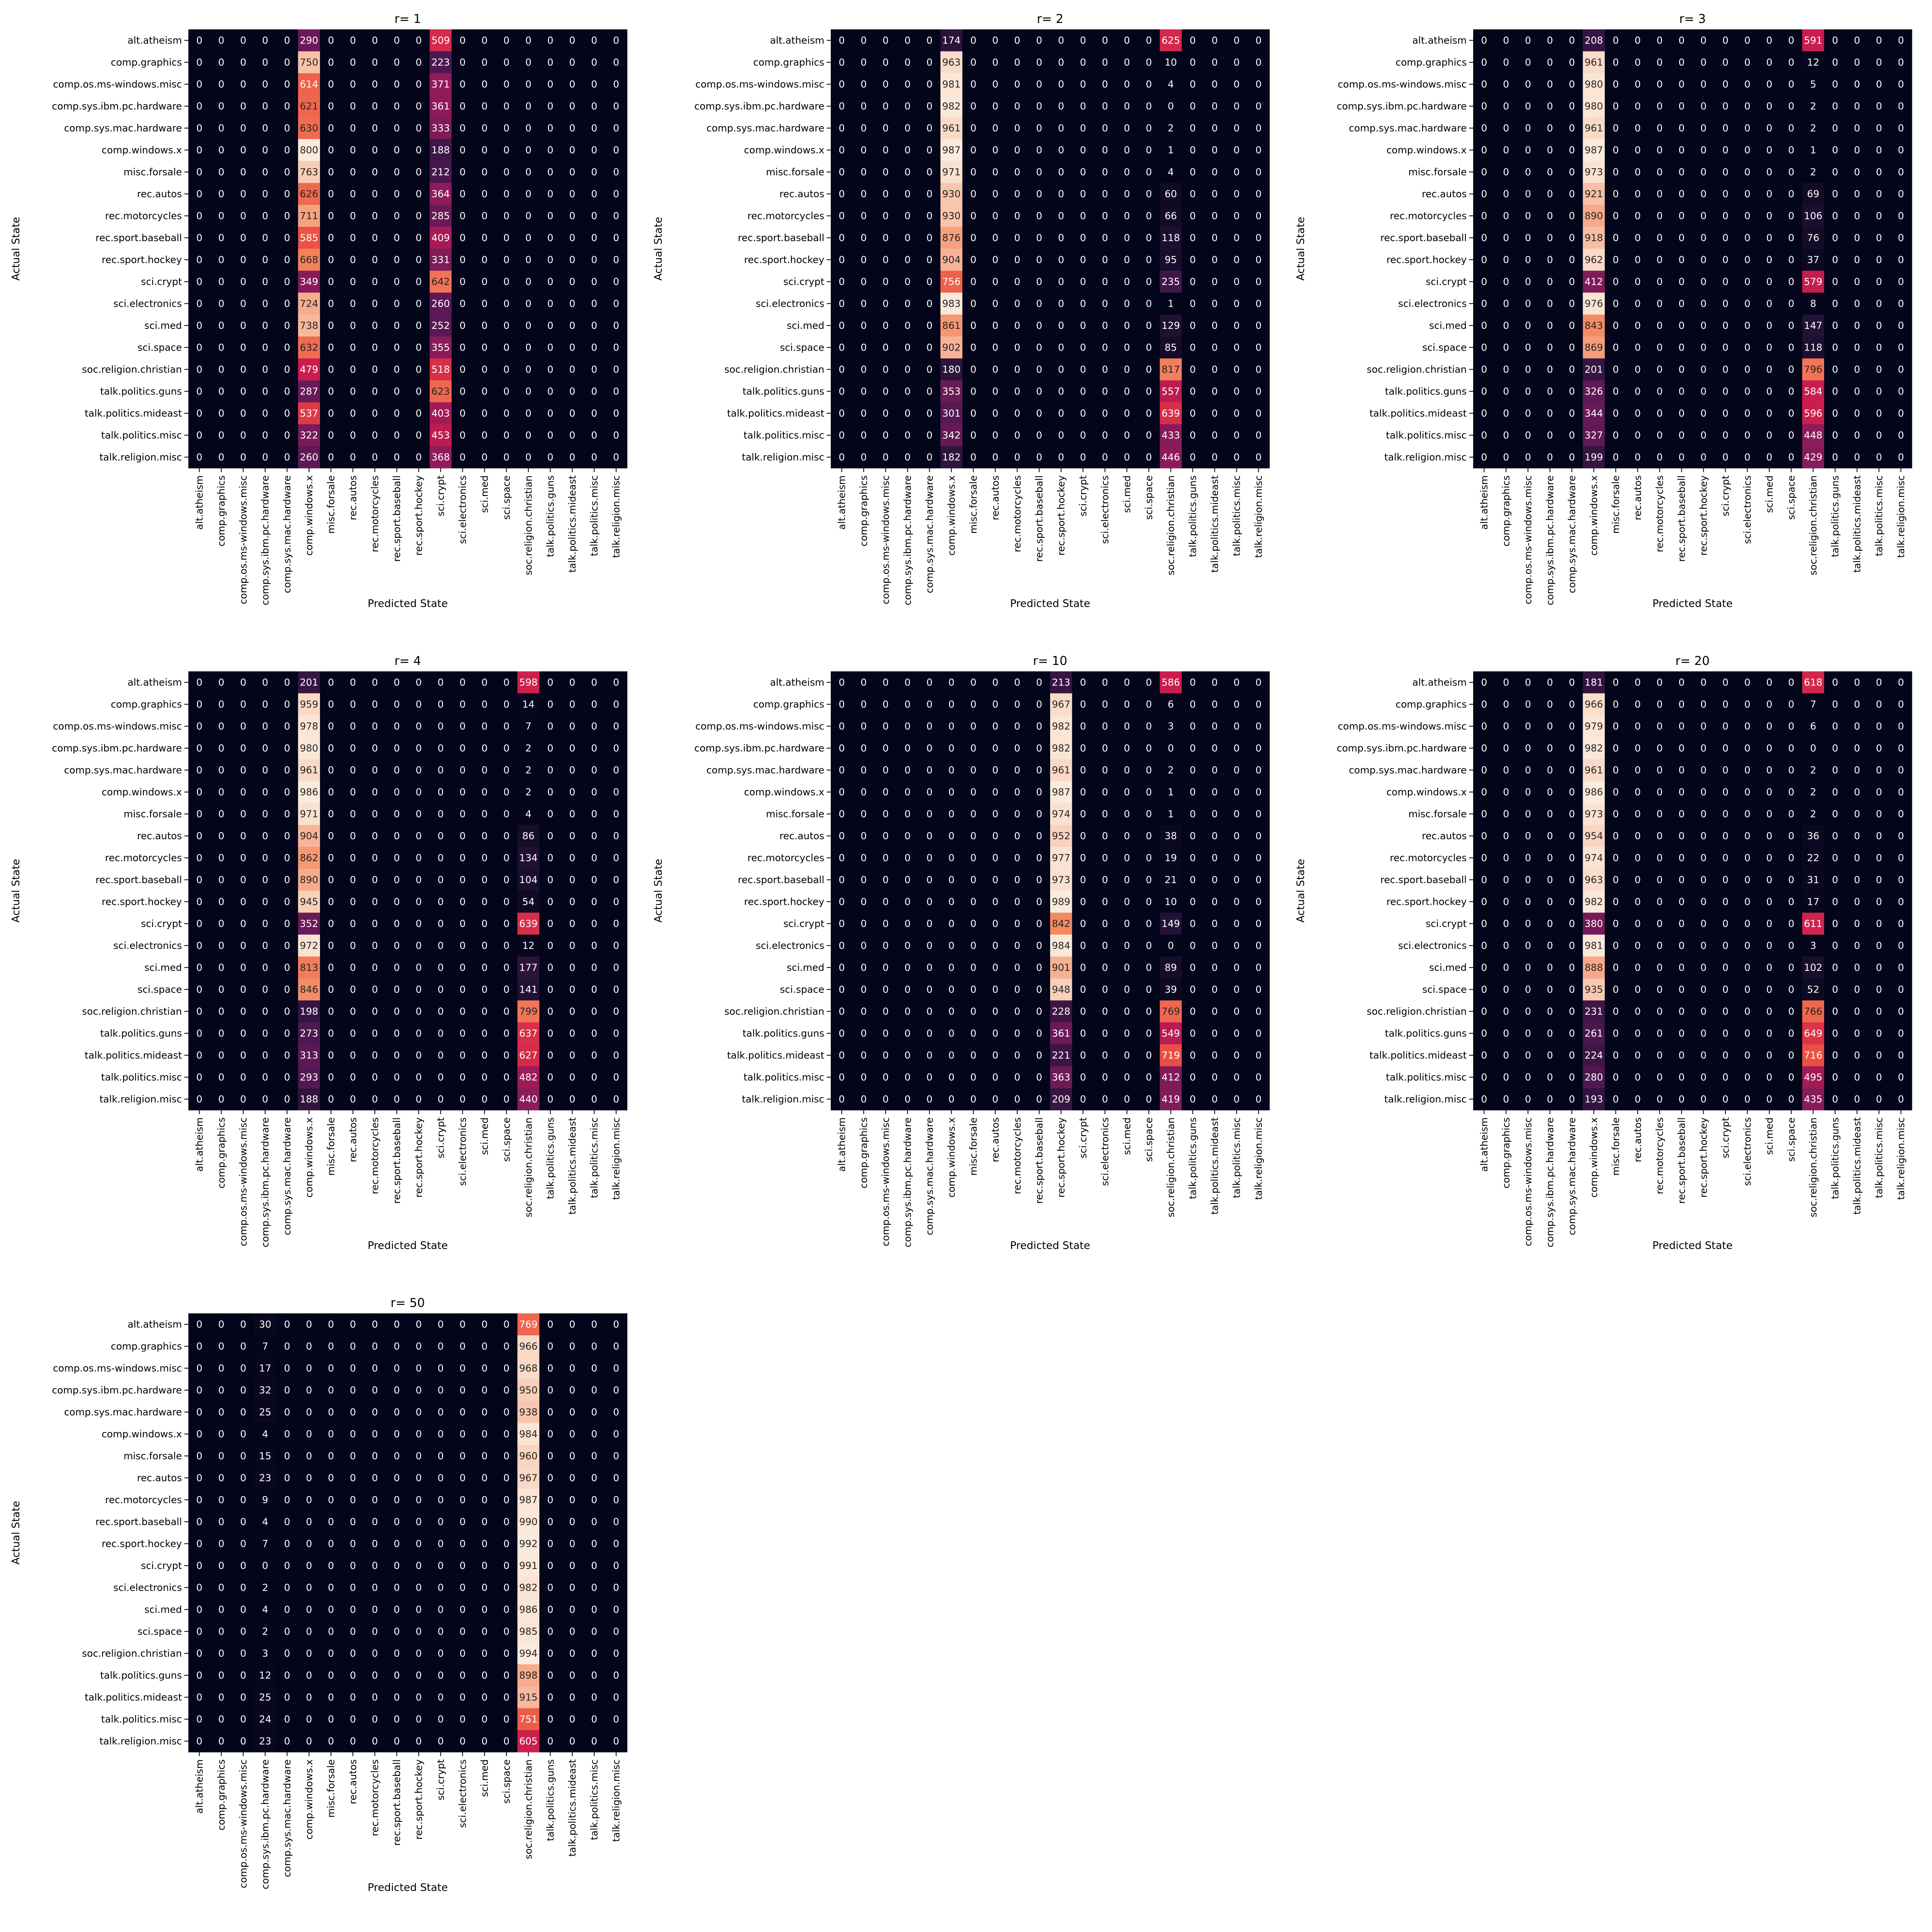 Image resolution: width=1932 pixels, height=1932 pixels. What do you see at coordinates (1061, 880) in the screenshot?
I see `cell-label: 973` at bounding box center [1061, 880].